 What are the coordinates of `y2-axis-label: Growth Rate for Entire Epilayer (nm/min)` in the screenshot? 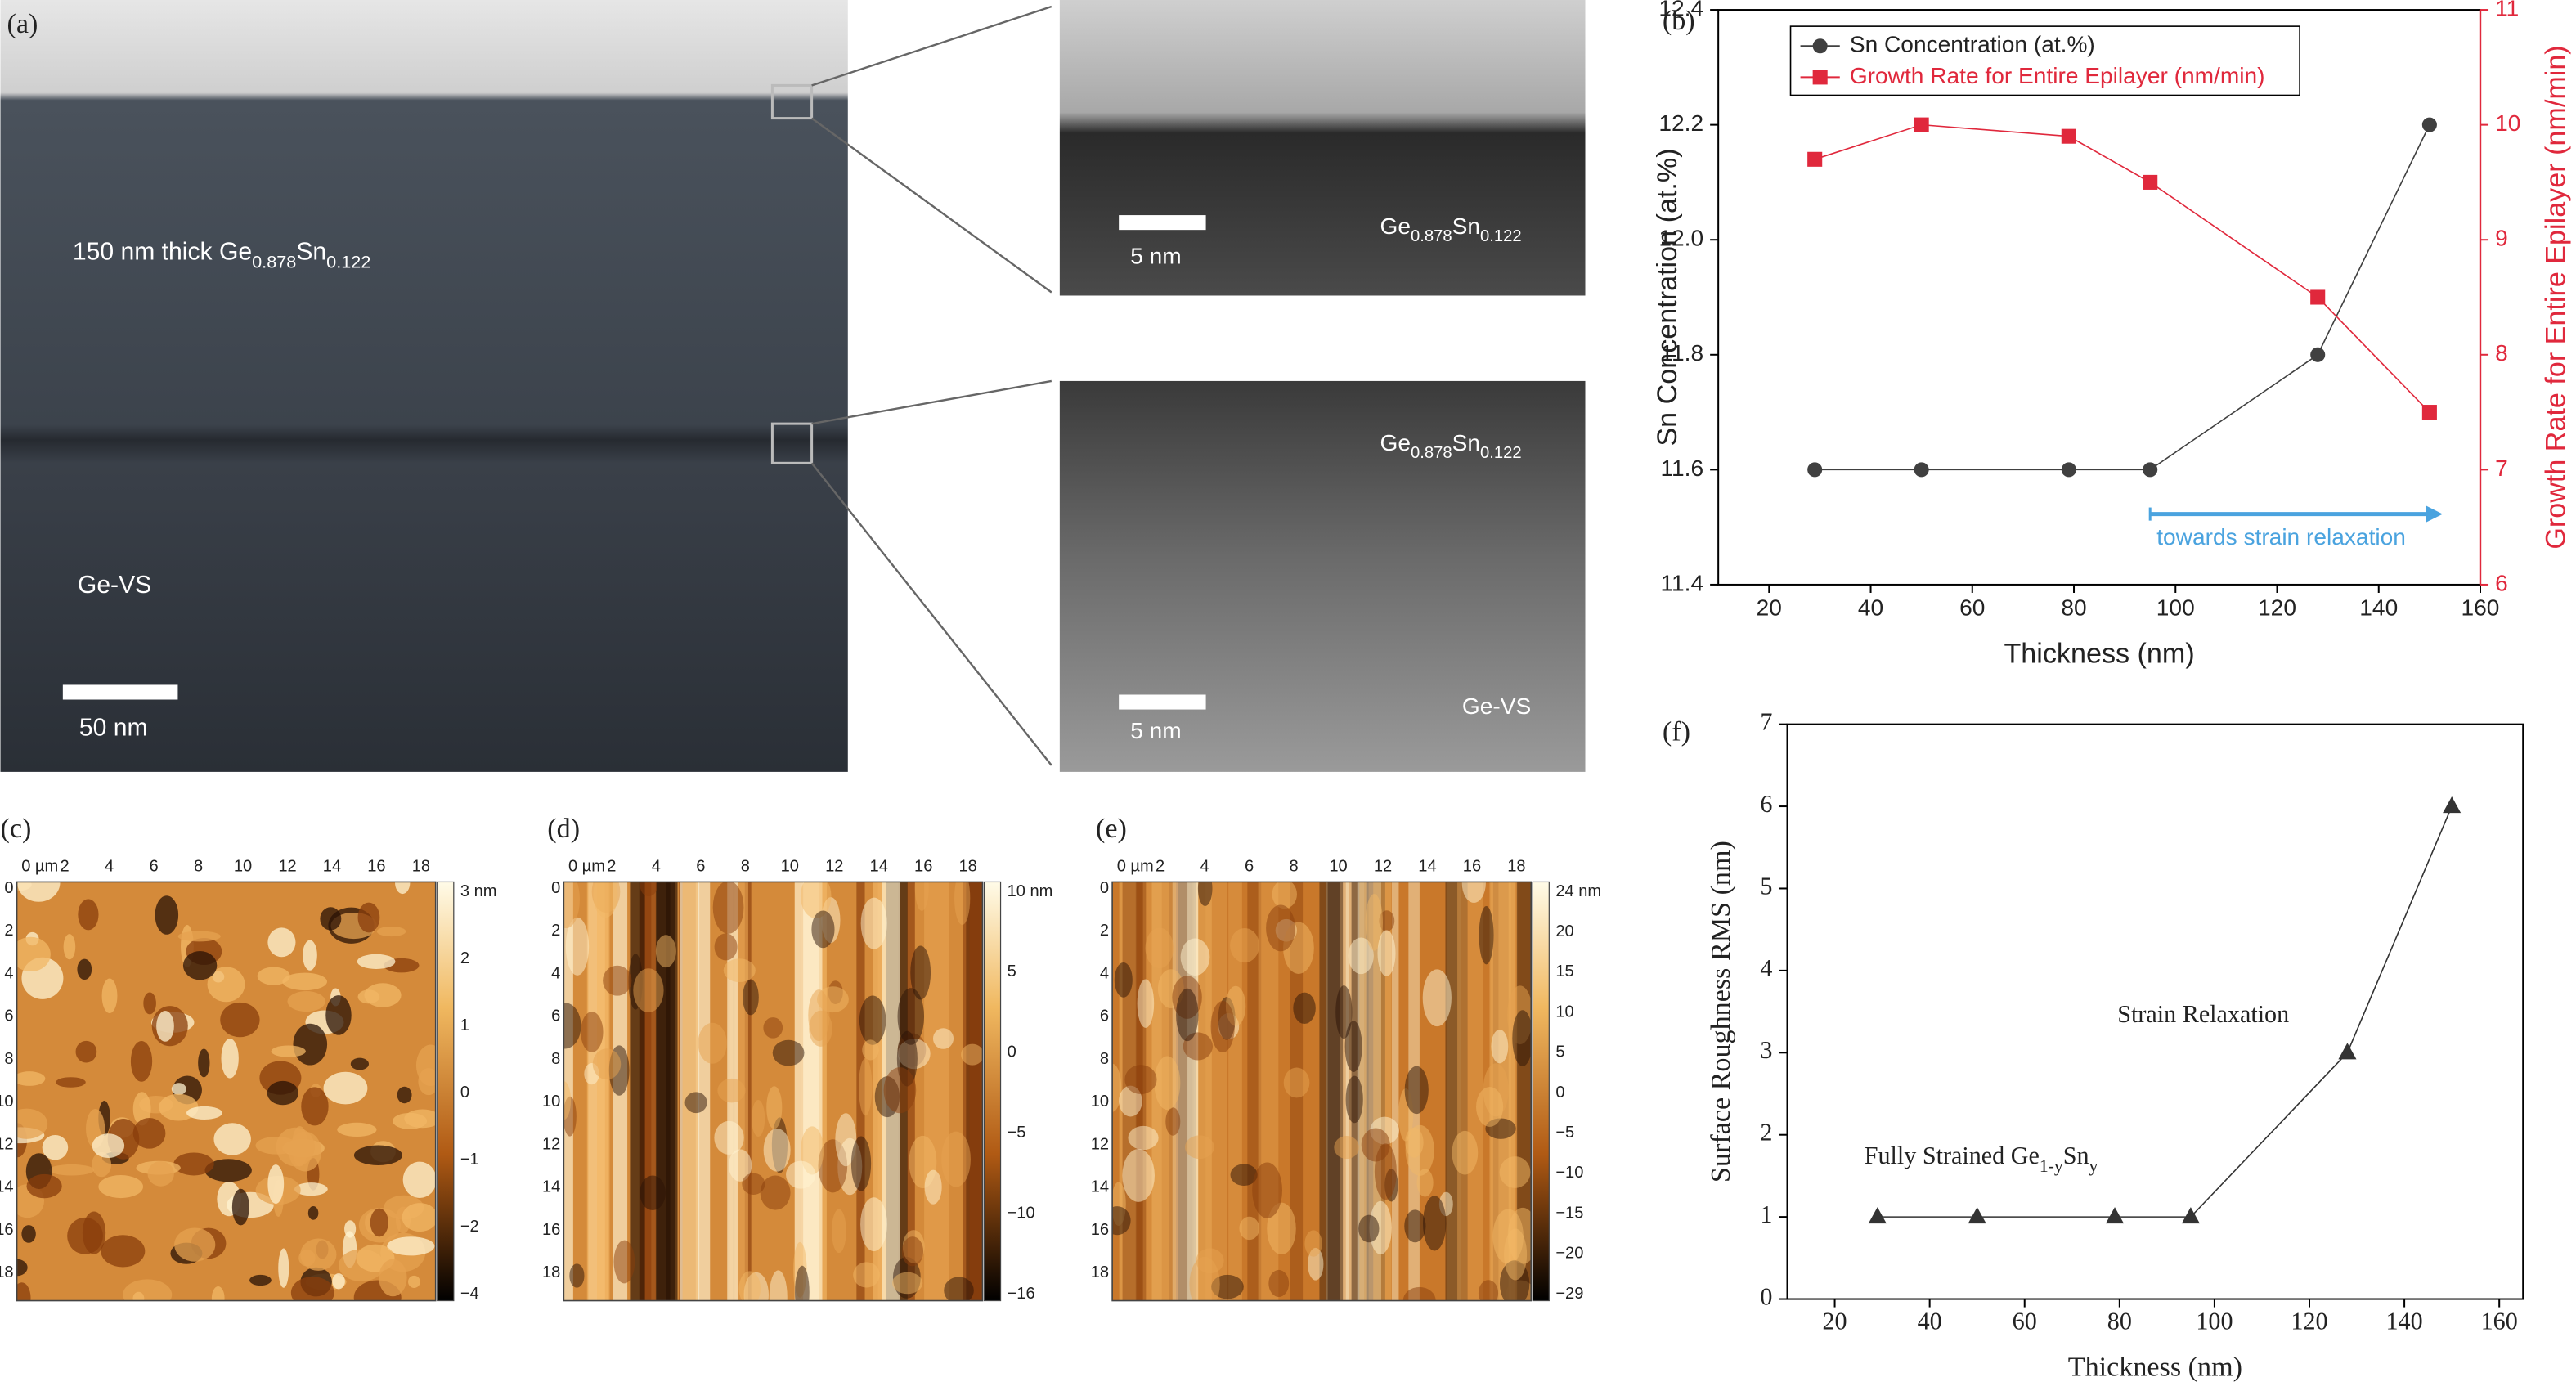 It's located at (2556, 297).